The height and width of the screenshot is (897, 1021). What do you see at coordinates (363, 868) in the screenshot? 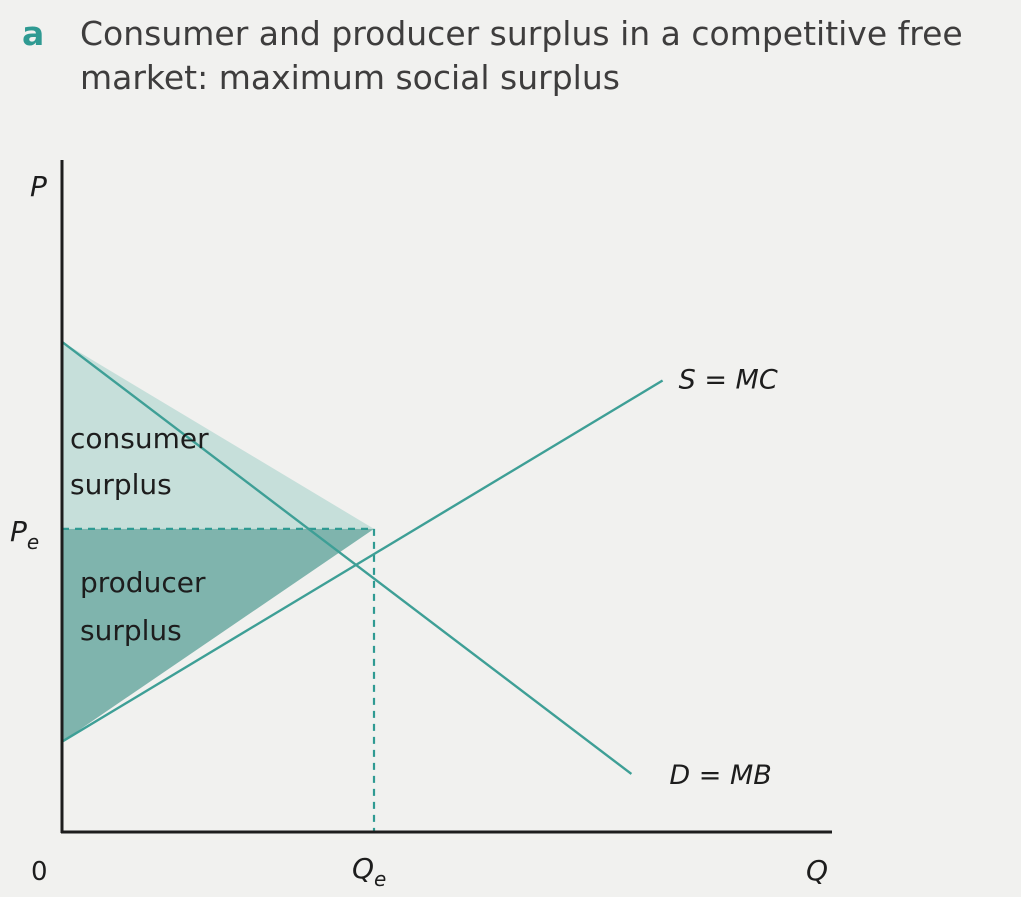
I see `equilibrium-quantity-label-main: Q` at bounding box center [363, 868].